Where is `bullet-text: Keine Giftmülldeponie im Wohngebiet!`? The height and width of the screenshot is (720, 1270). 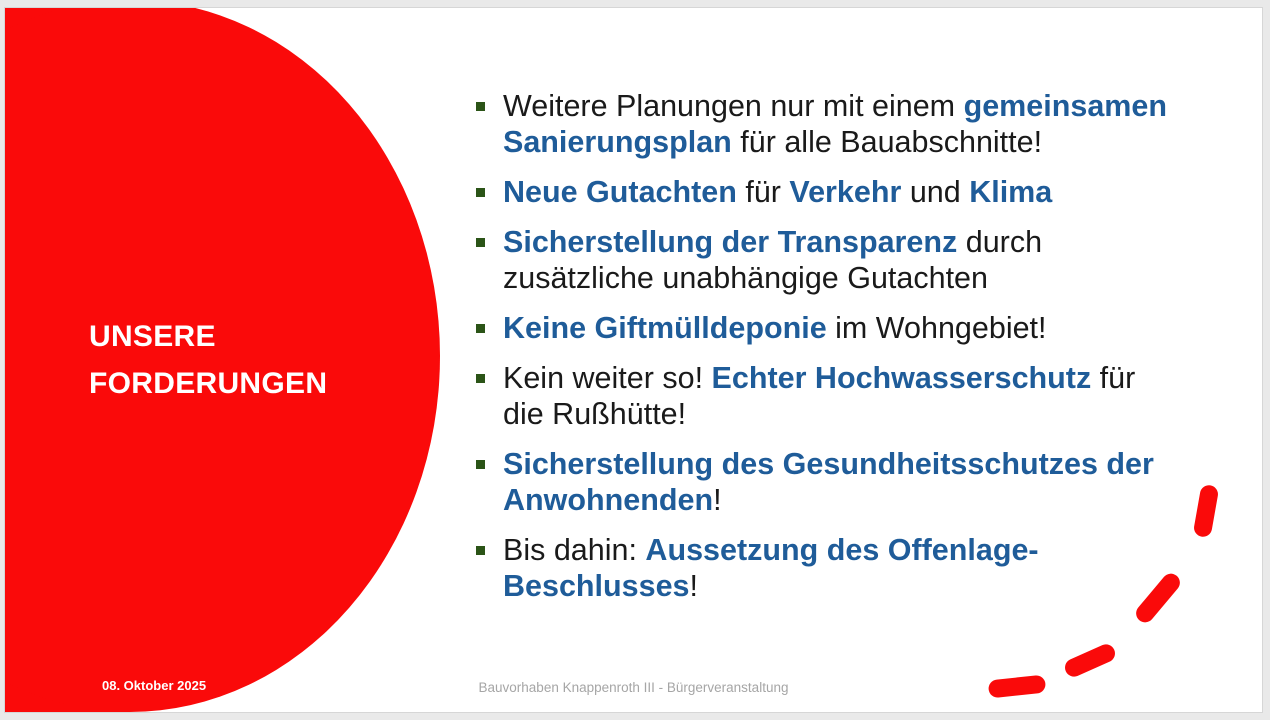
bullet-text: Keine Giftmülldeponie im Wohngebiet! is located at coordinates (843, 328).